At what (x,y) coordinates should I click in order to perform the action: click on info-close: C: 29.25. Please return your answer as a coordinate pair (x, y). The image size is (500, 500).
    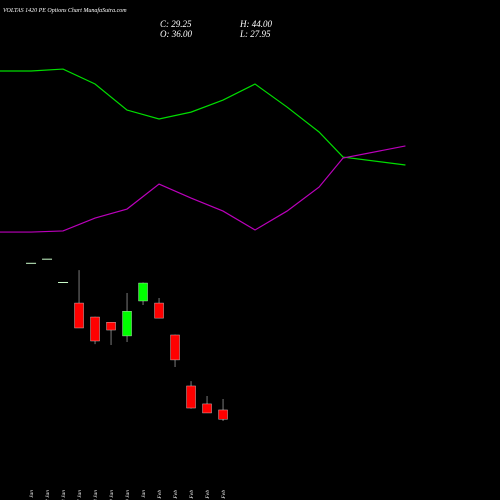
    Looking at the image, I should click on (176, 24).